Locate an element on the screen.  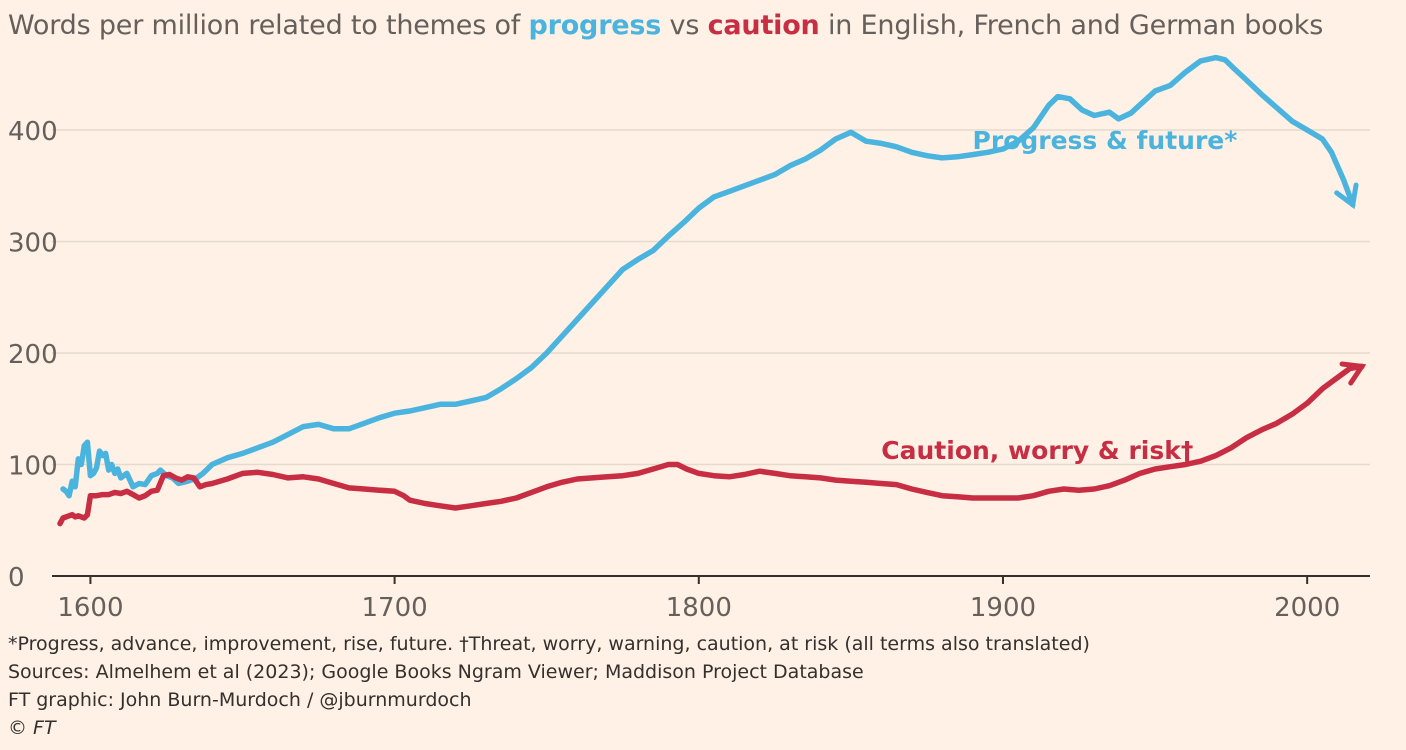
y-tick-label-300: 300 is located at coordinates (33, 244).